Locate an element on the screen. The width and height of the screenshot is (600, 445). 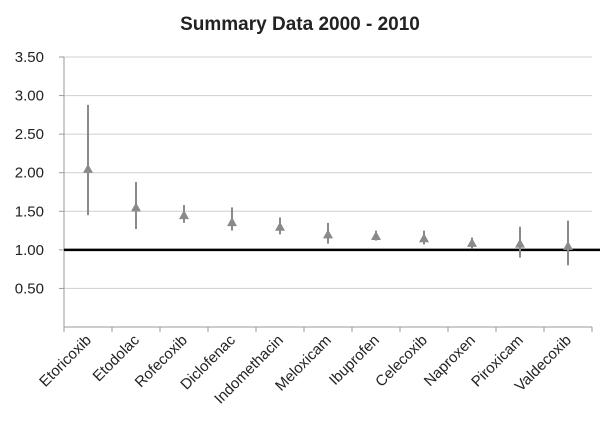
y-tick-label: 2.00 is located at coordinates (29, 173).